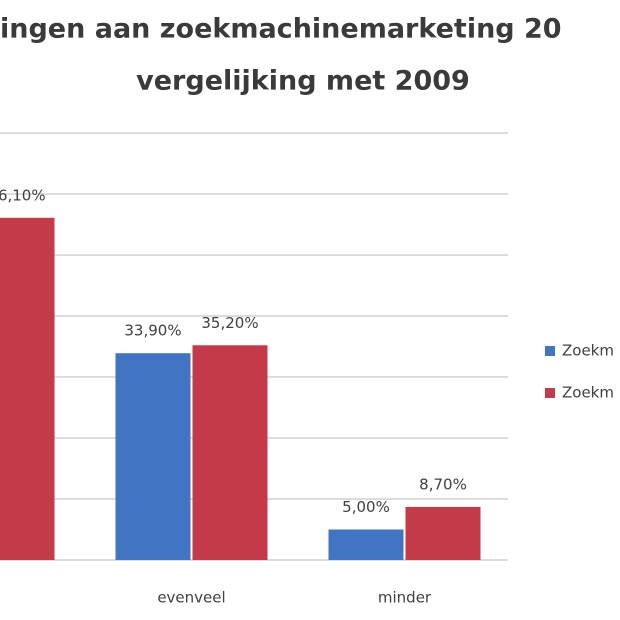  I want to click on chart-title: vergelijking met 2009, so click(303, 81).